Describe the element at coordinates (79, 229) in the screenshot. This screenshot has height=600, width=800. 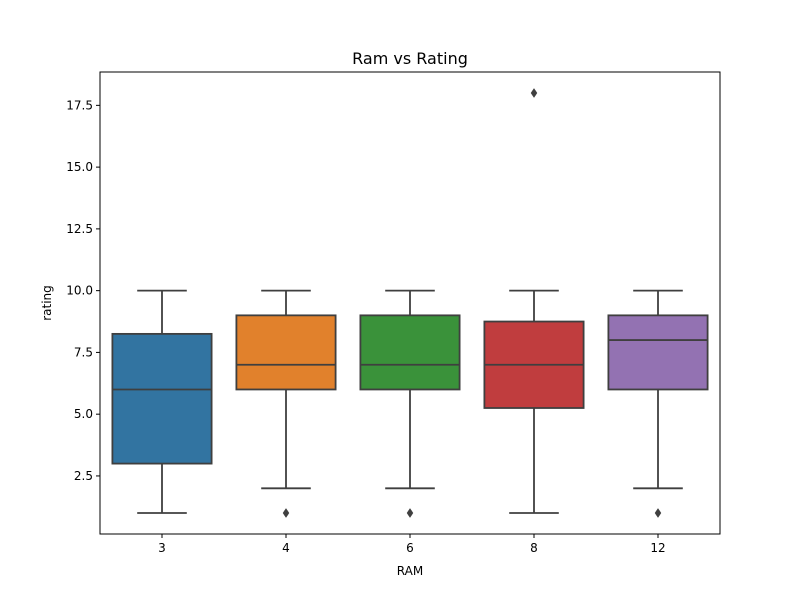
I see `y-tick-label: 12.5` at that location.